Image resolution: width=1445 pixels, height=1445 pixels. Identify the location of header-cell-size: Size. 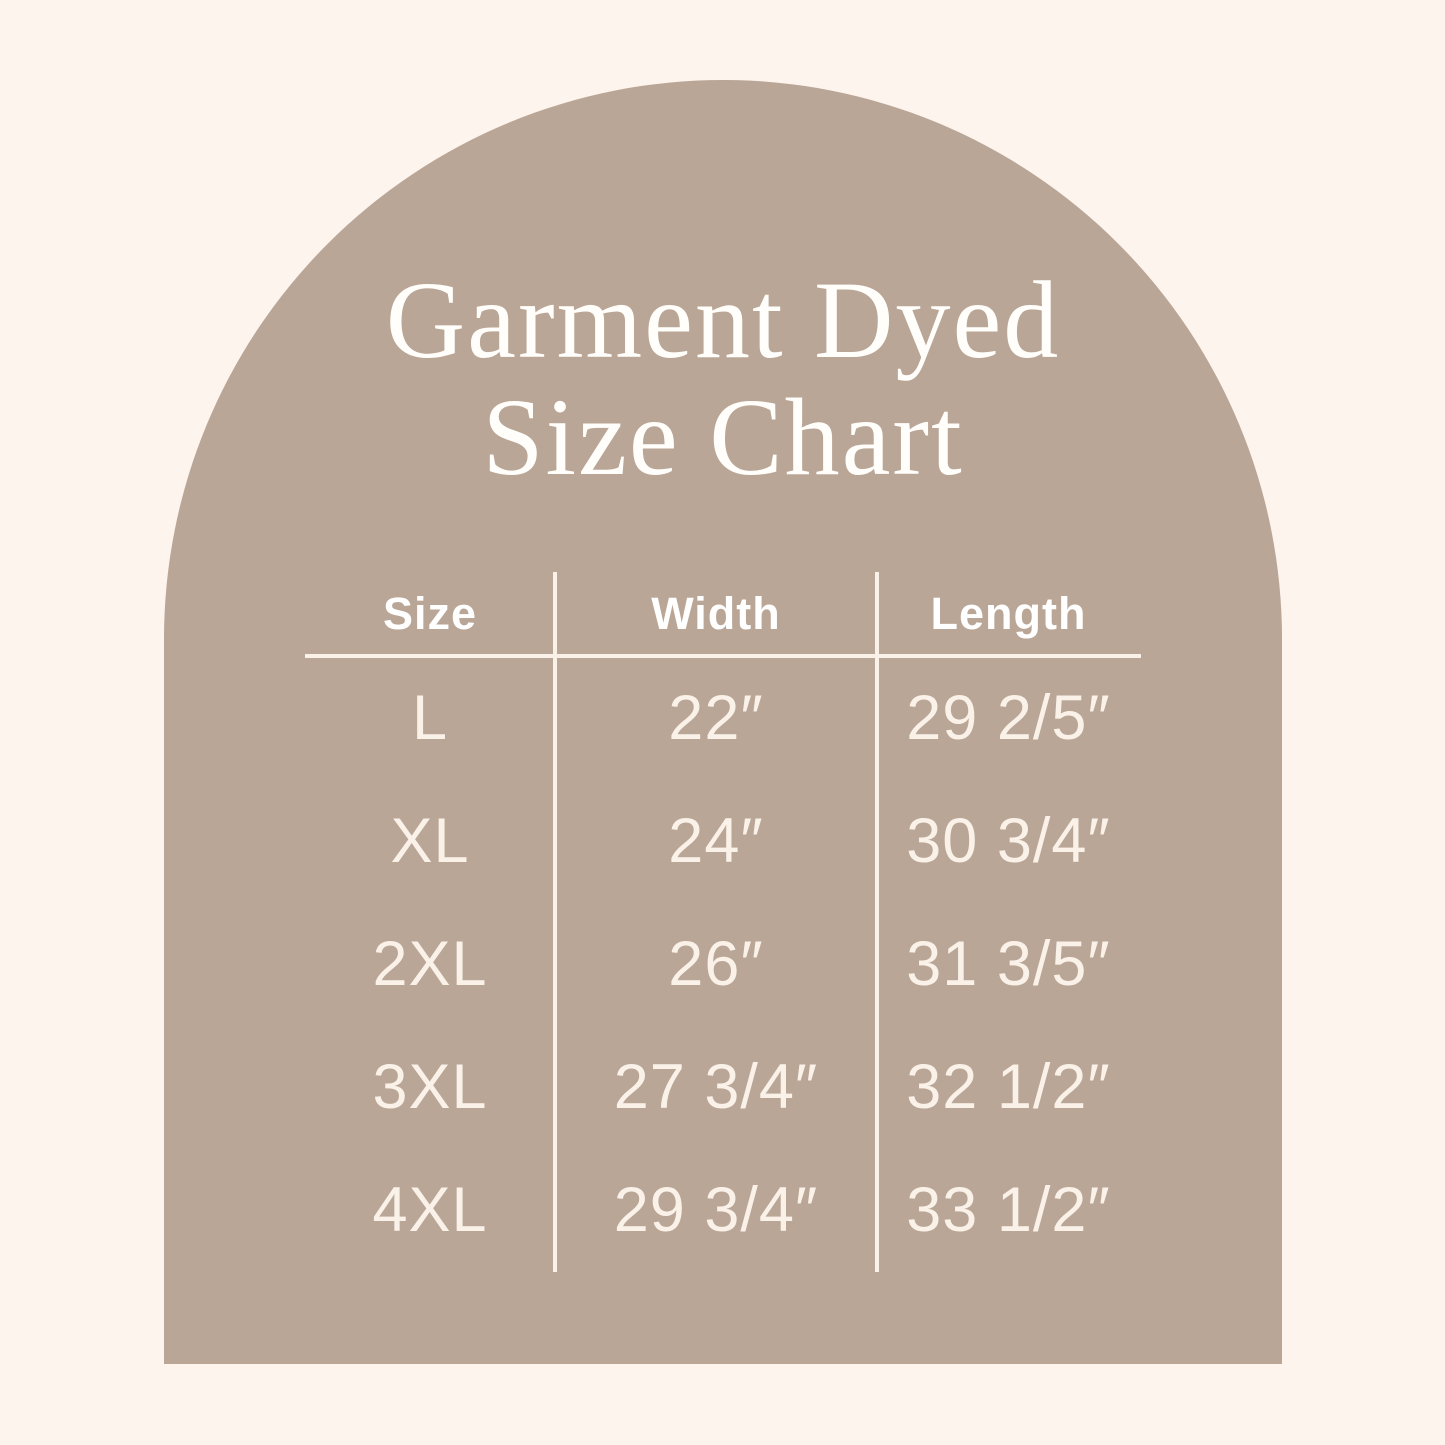
(430, 613).